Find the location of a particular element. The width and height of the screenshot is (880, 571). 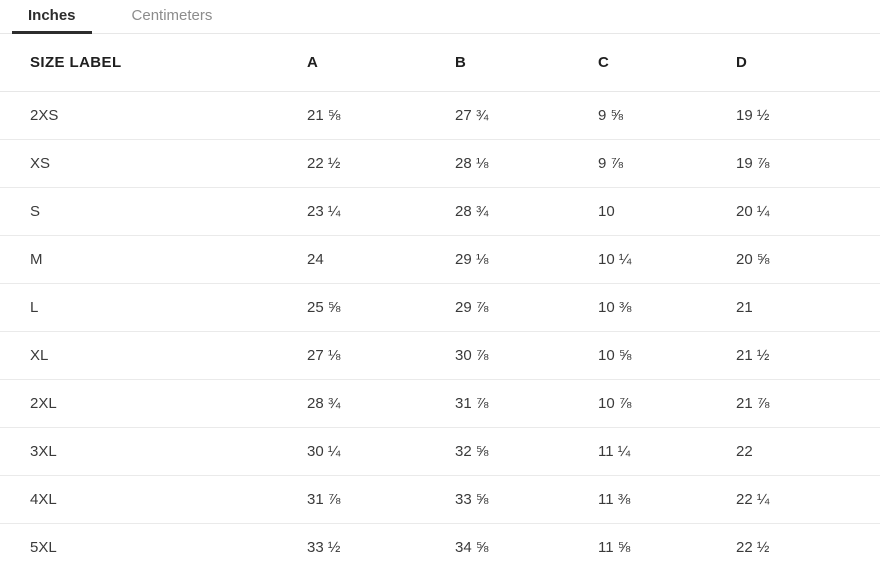

measurement-cell: 9 ⅝ is located at coordinates (667, 116).